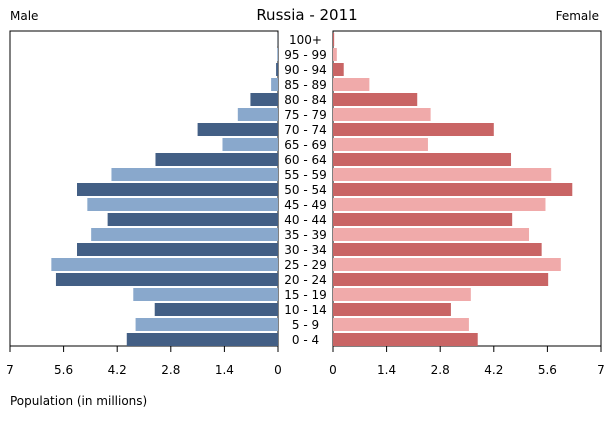 This screenshot has height=425, width=610. Describe the element at coordinates (224, 370) in the screenshot. I see `male-tick-label: 1.4` at that location.